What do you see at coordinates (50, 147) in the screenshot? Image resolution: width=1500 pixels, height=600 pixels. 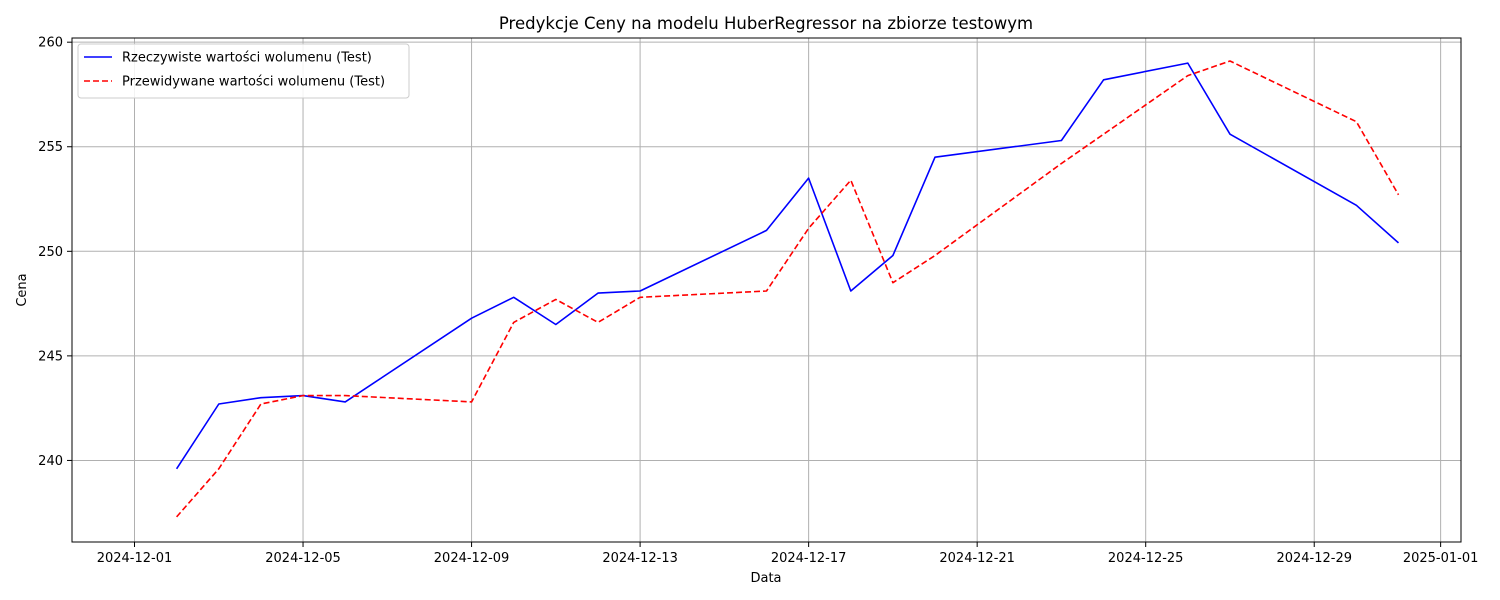 I see `y-tick-label: 255` at bounding box center [50, 147].